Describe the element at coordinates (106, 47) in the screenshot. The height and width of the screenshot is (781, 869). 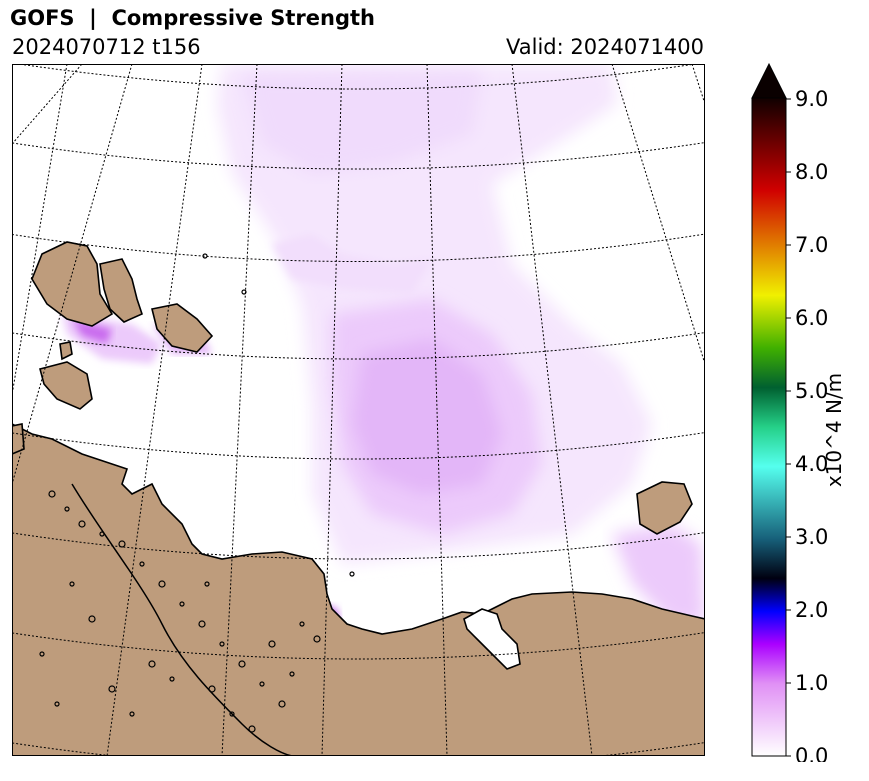
I see `run-label: 2024070712 t156` at that location.